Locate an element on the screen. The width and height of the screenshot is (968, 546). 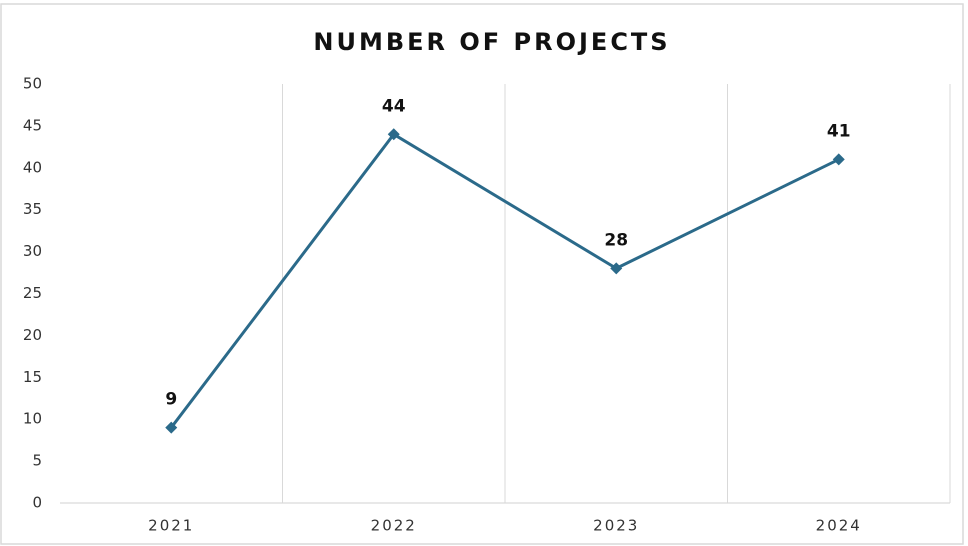
y-tick-label: 5 is located at coordinates (37, 461).